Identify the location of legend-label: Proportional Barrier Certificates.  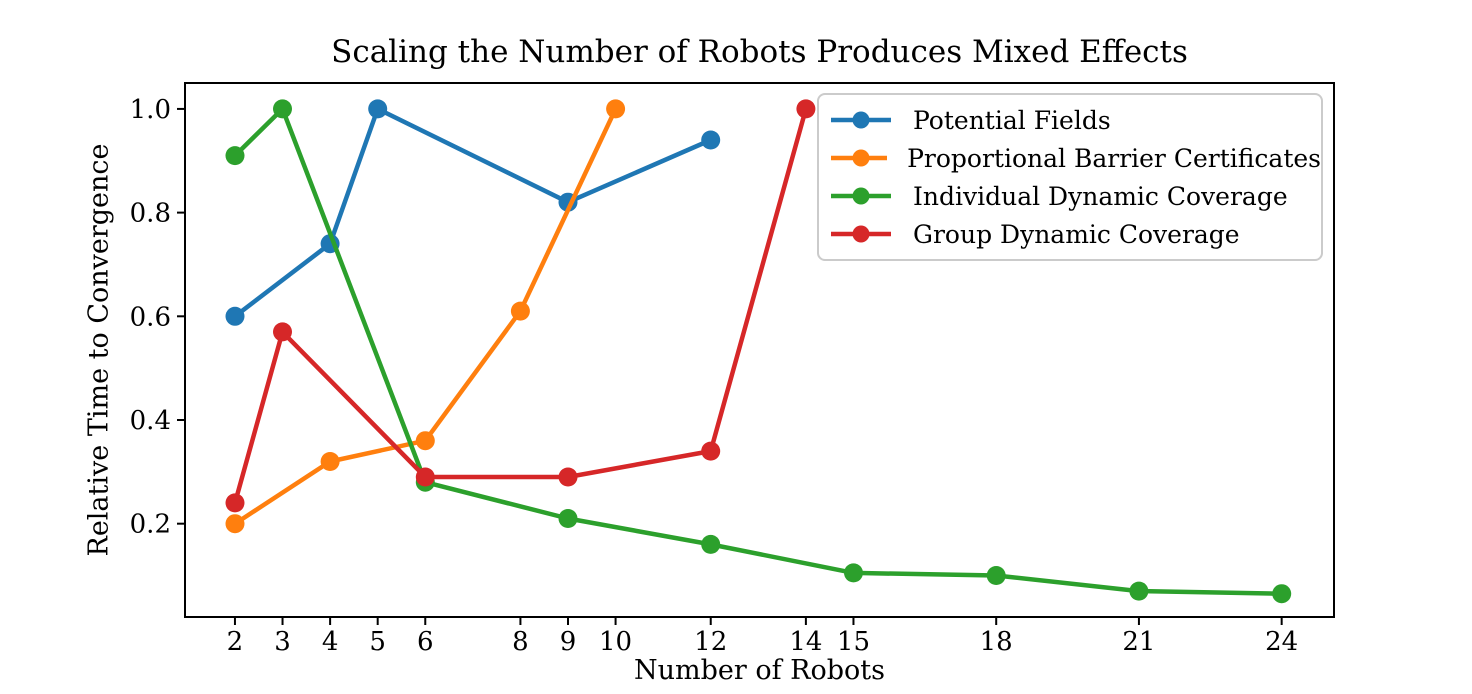
(1114, 158).